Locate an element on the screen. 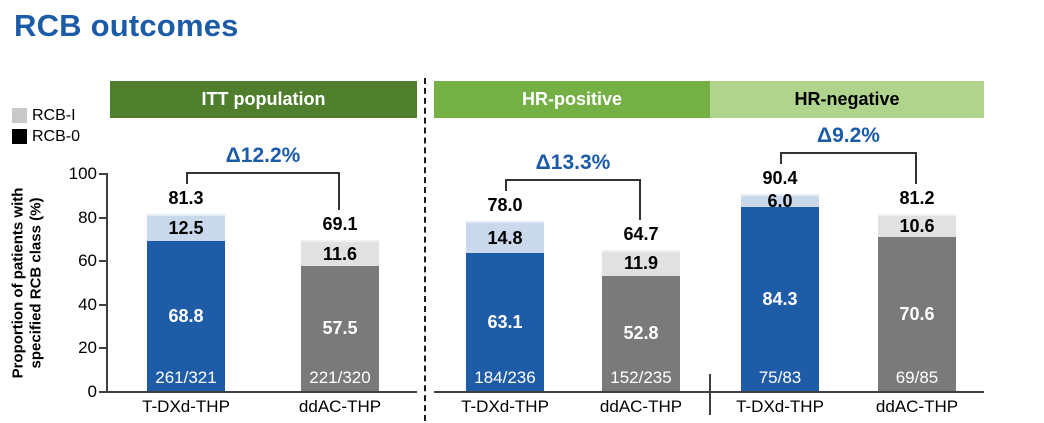 The height and width of the screenshot is (423, 1044). y-axis-tick-label: 100 is located at coordinates (82, 173).